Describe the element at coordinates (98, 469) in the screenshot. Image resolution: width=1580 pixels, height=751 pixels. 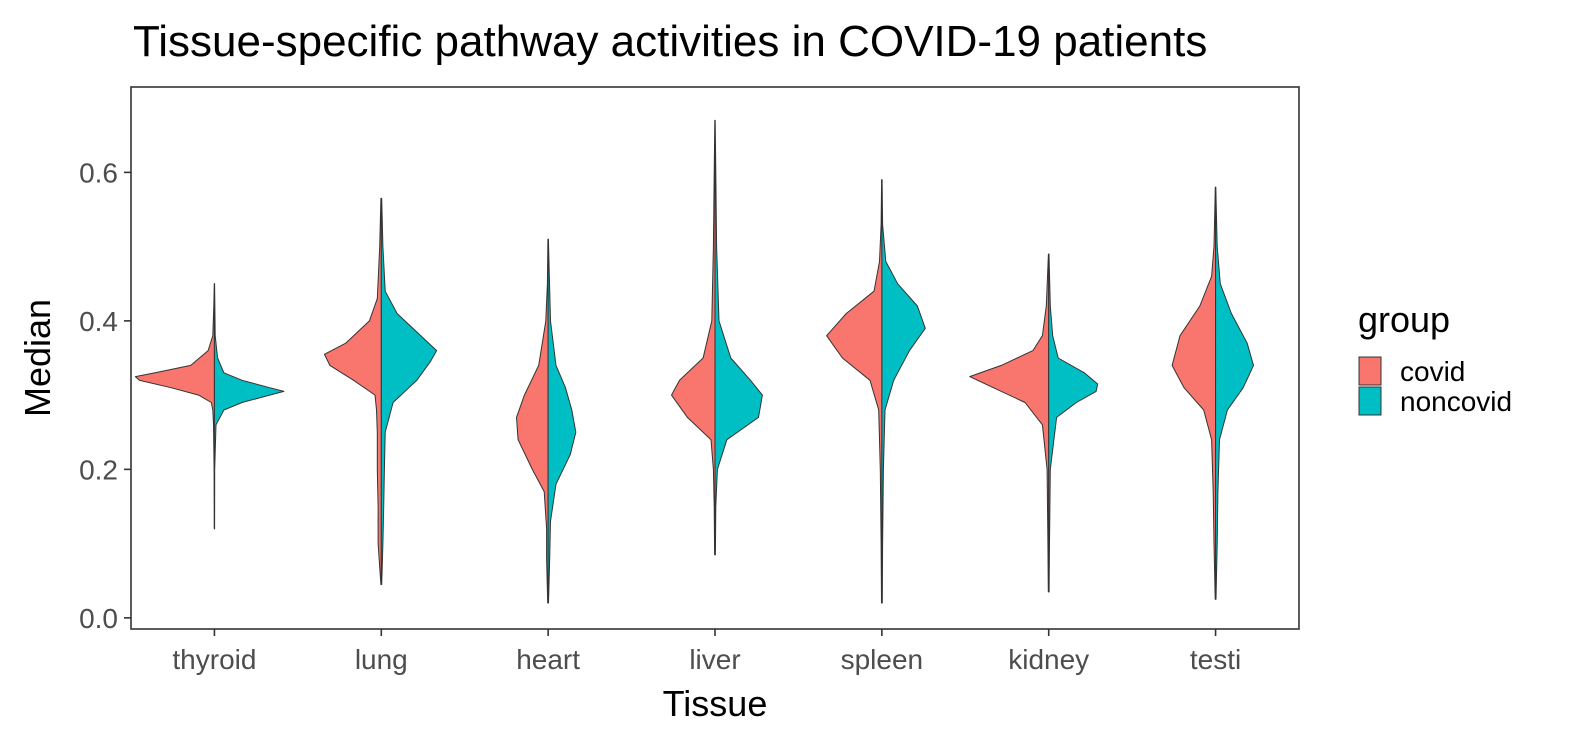
I see `y-tick-label: 0.2` at that location.